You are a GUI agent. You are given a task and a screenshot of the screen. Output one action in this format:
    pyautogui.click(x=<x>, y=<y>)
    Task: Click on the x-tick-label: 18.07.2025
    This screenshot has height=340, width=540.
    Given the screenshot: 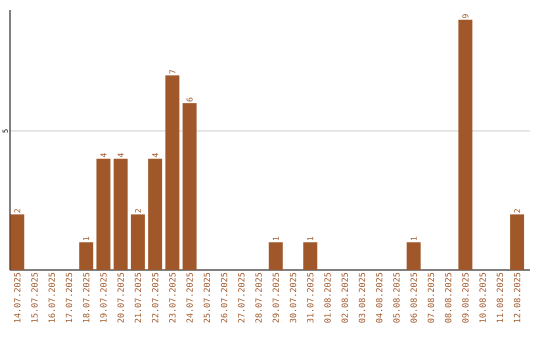 What is the action you would take?
    pyautogui.click(x=86, y=297)
    